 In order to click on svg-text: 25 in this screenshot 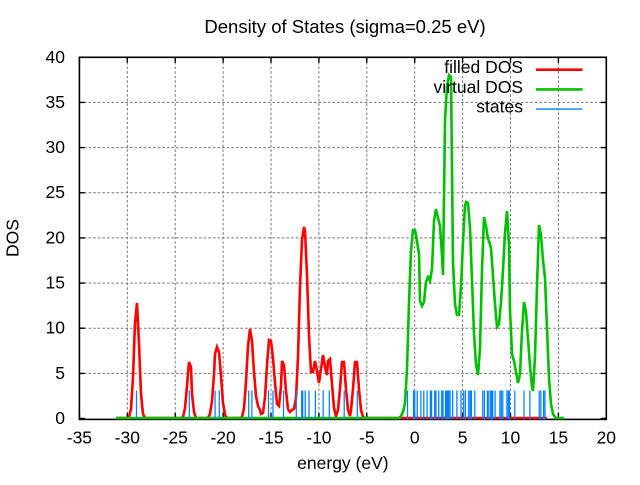, I will do `click(55, 192)`.